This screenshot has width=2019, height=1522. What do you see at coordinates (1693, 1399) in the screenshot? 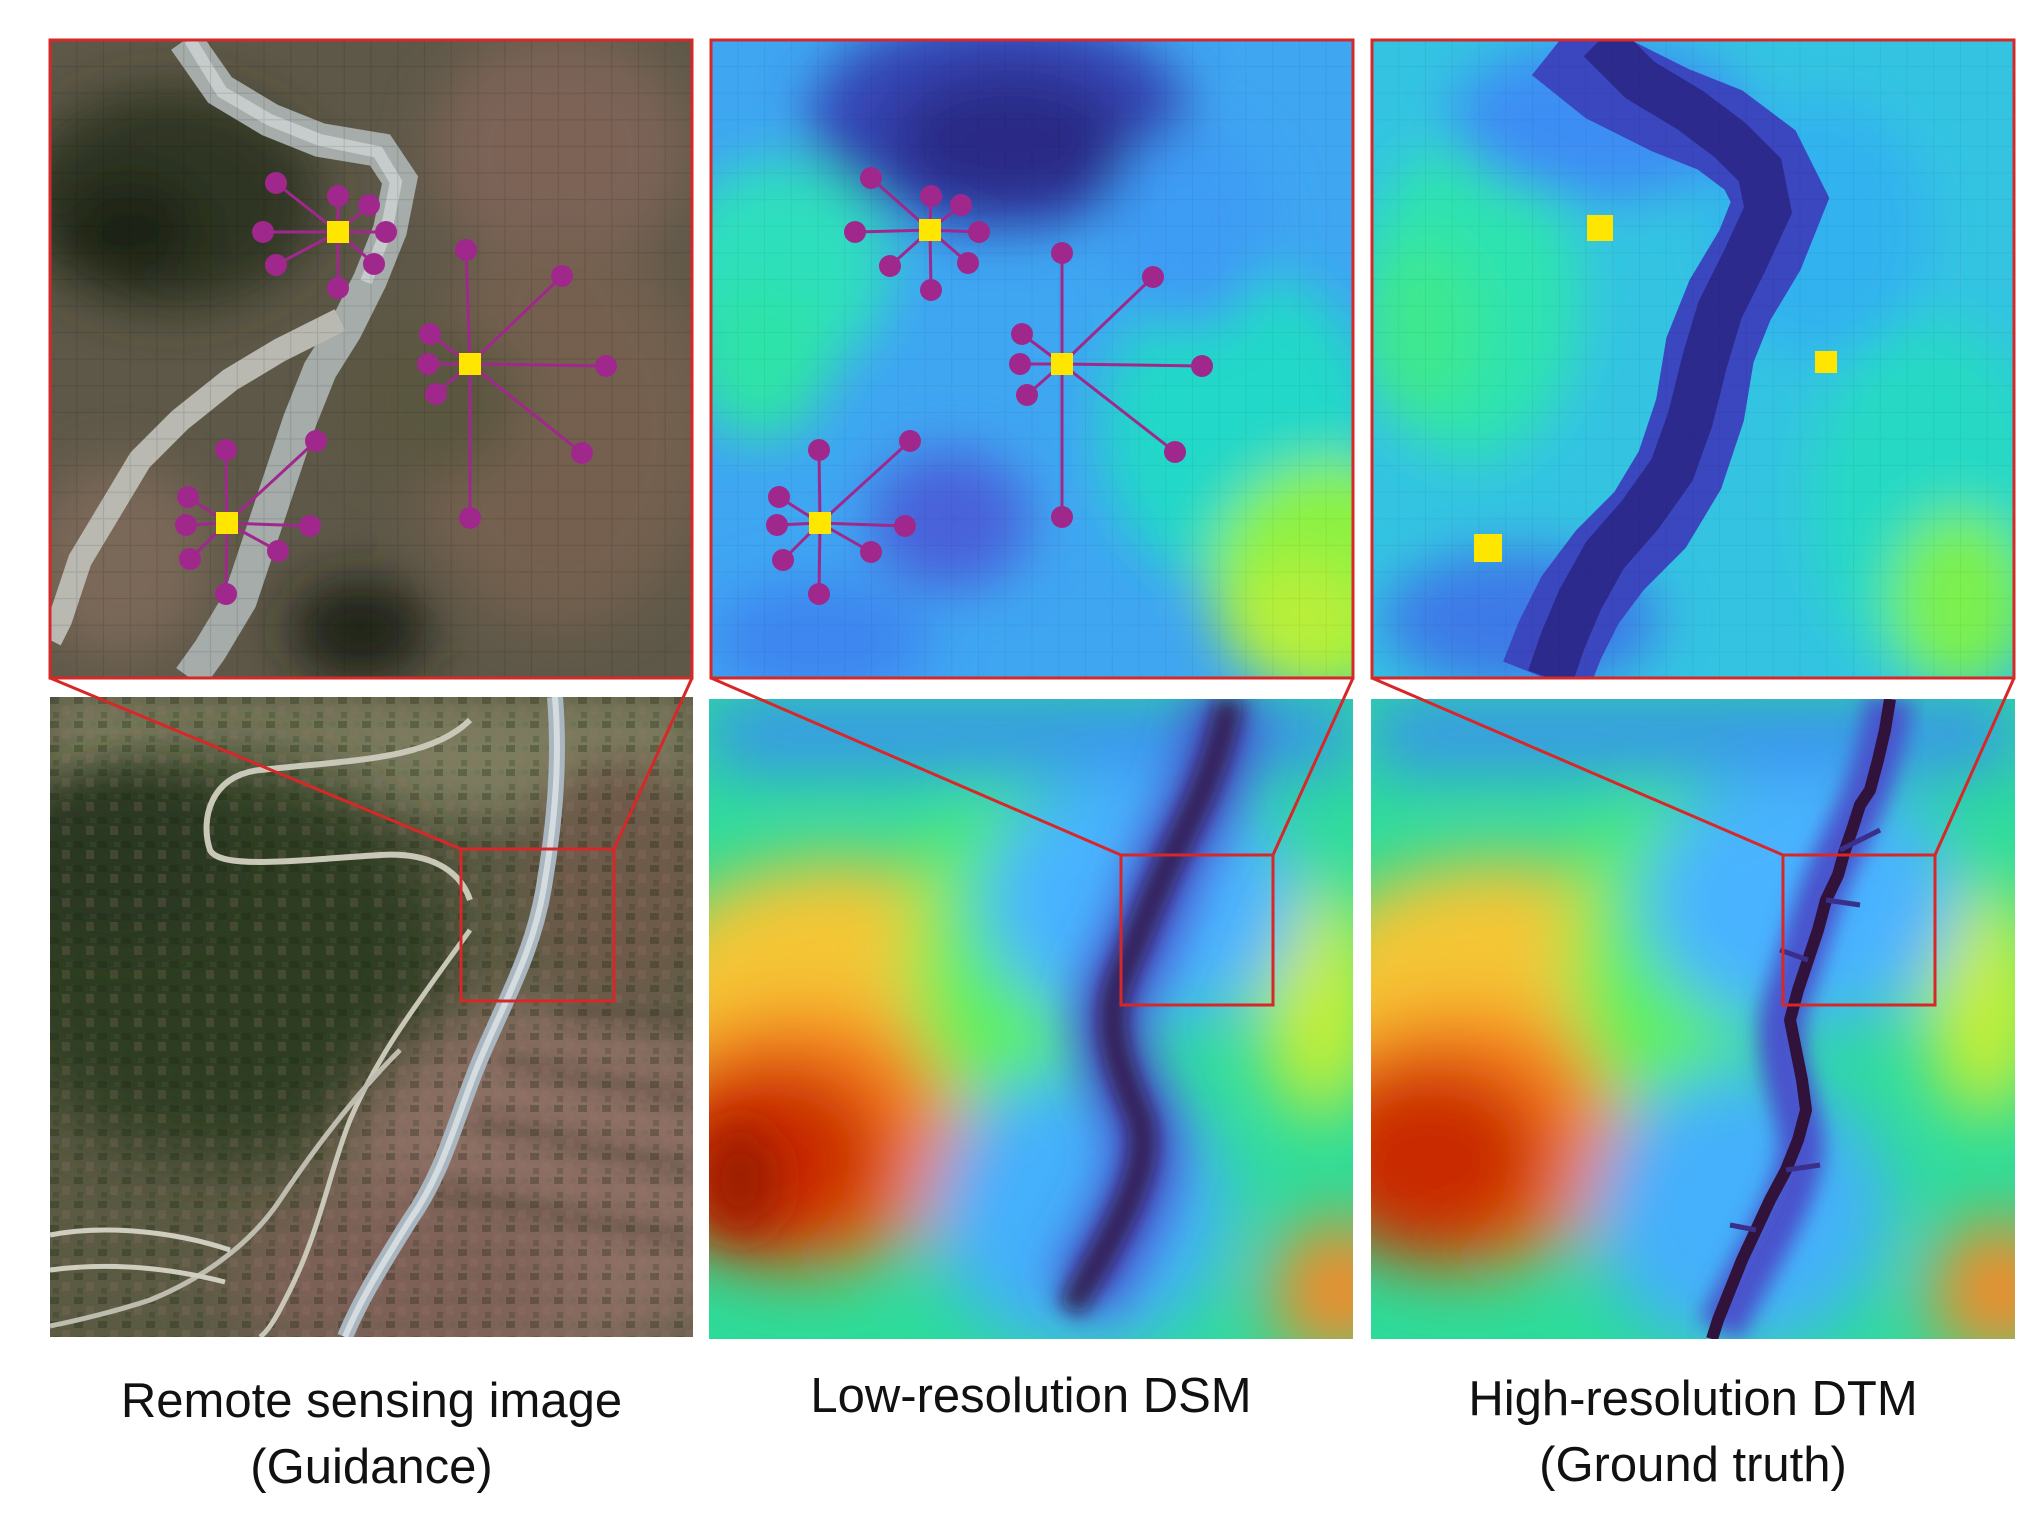
I see `caption-high-res-dtm-line1: High-resolution DTM` at bounding box center [1693, 1399].